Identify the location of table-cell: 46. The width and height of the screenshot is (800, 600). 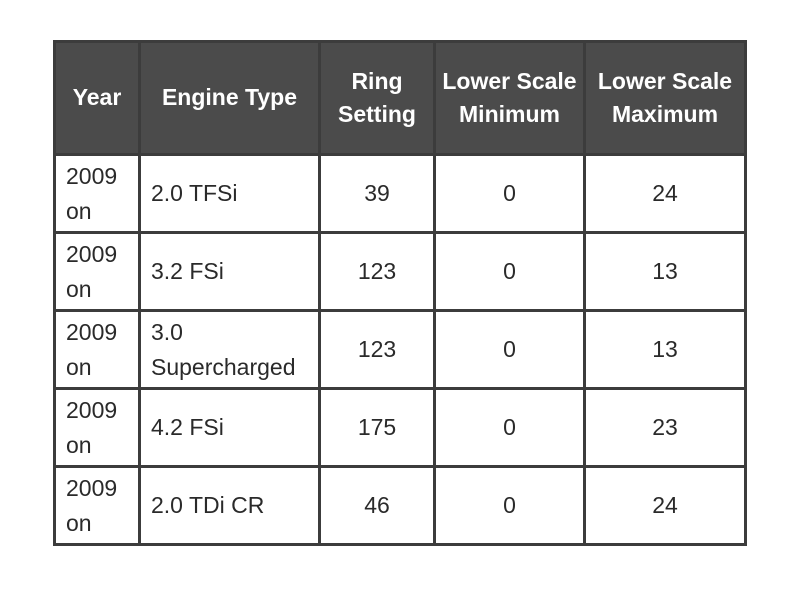
(377, 505).